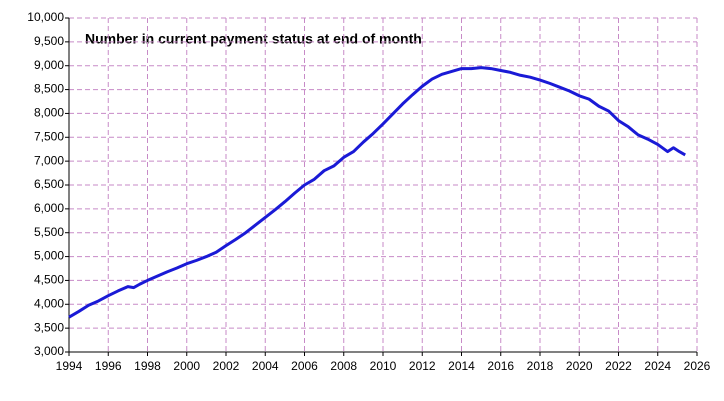 This screenshot has height=401, width=724. Describe the element at coordinates (422, 366) in the screenshot. I see `x-tick-label: 2012` at that location.